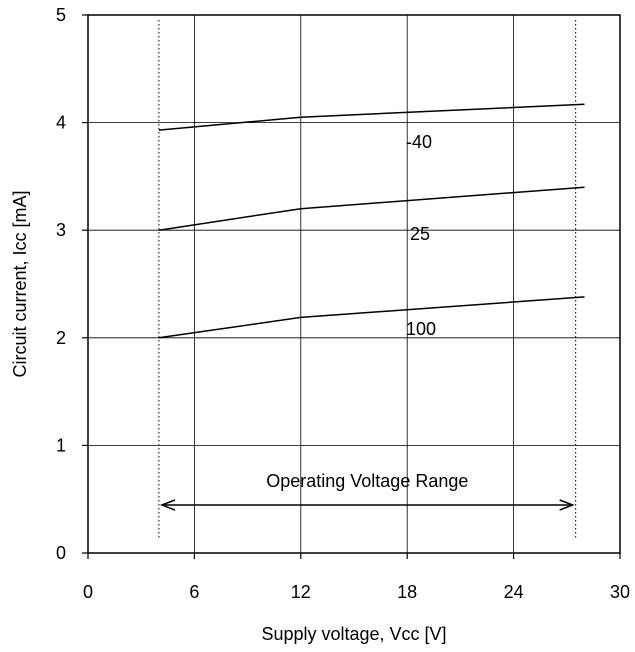  I want to click on y-tick-label: 3, so click(61, 230).